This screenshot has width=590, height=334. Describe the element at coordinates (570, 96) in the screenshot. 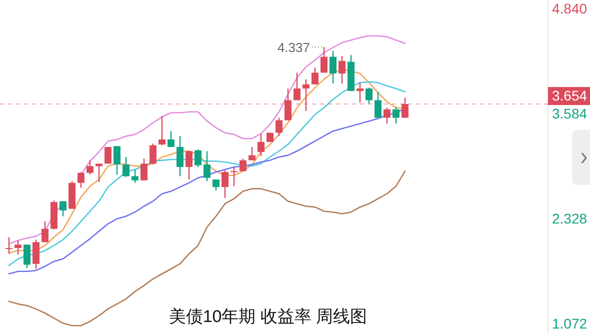

I see `ref-line-label: 3.654` at that location.